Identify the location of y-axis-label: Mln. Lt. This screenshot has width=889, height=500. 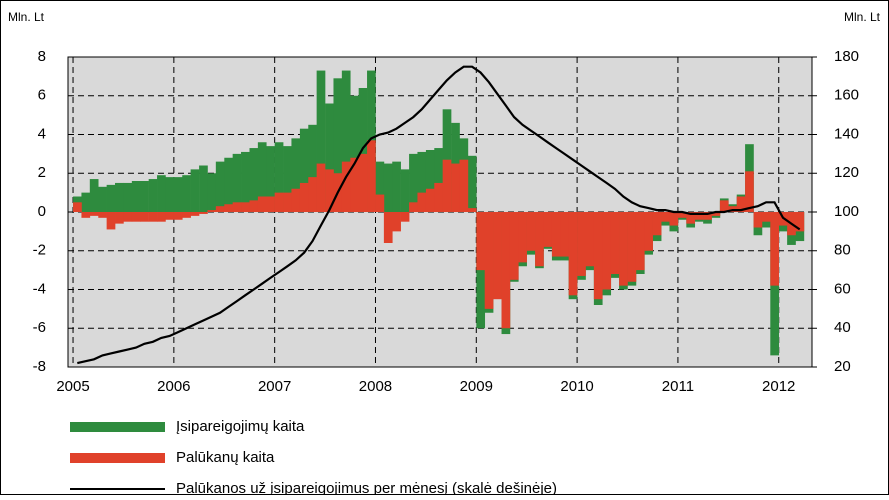
(26, 17).